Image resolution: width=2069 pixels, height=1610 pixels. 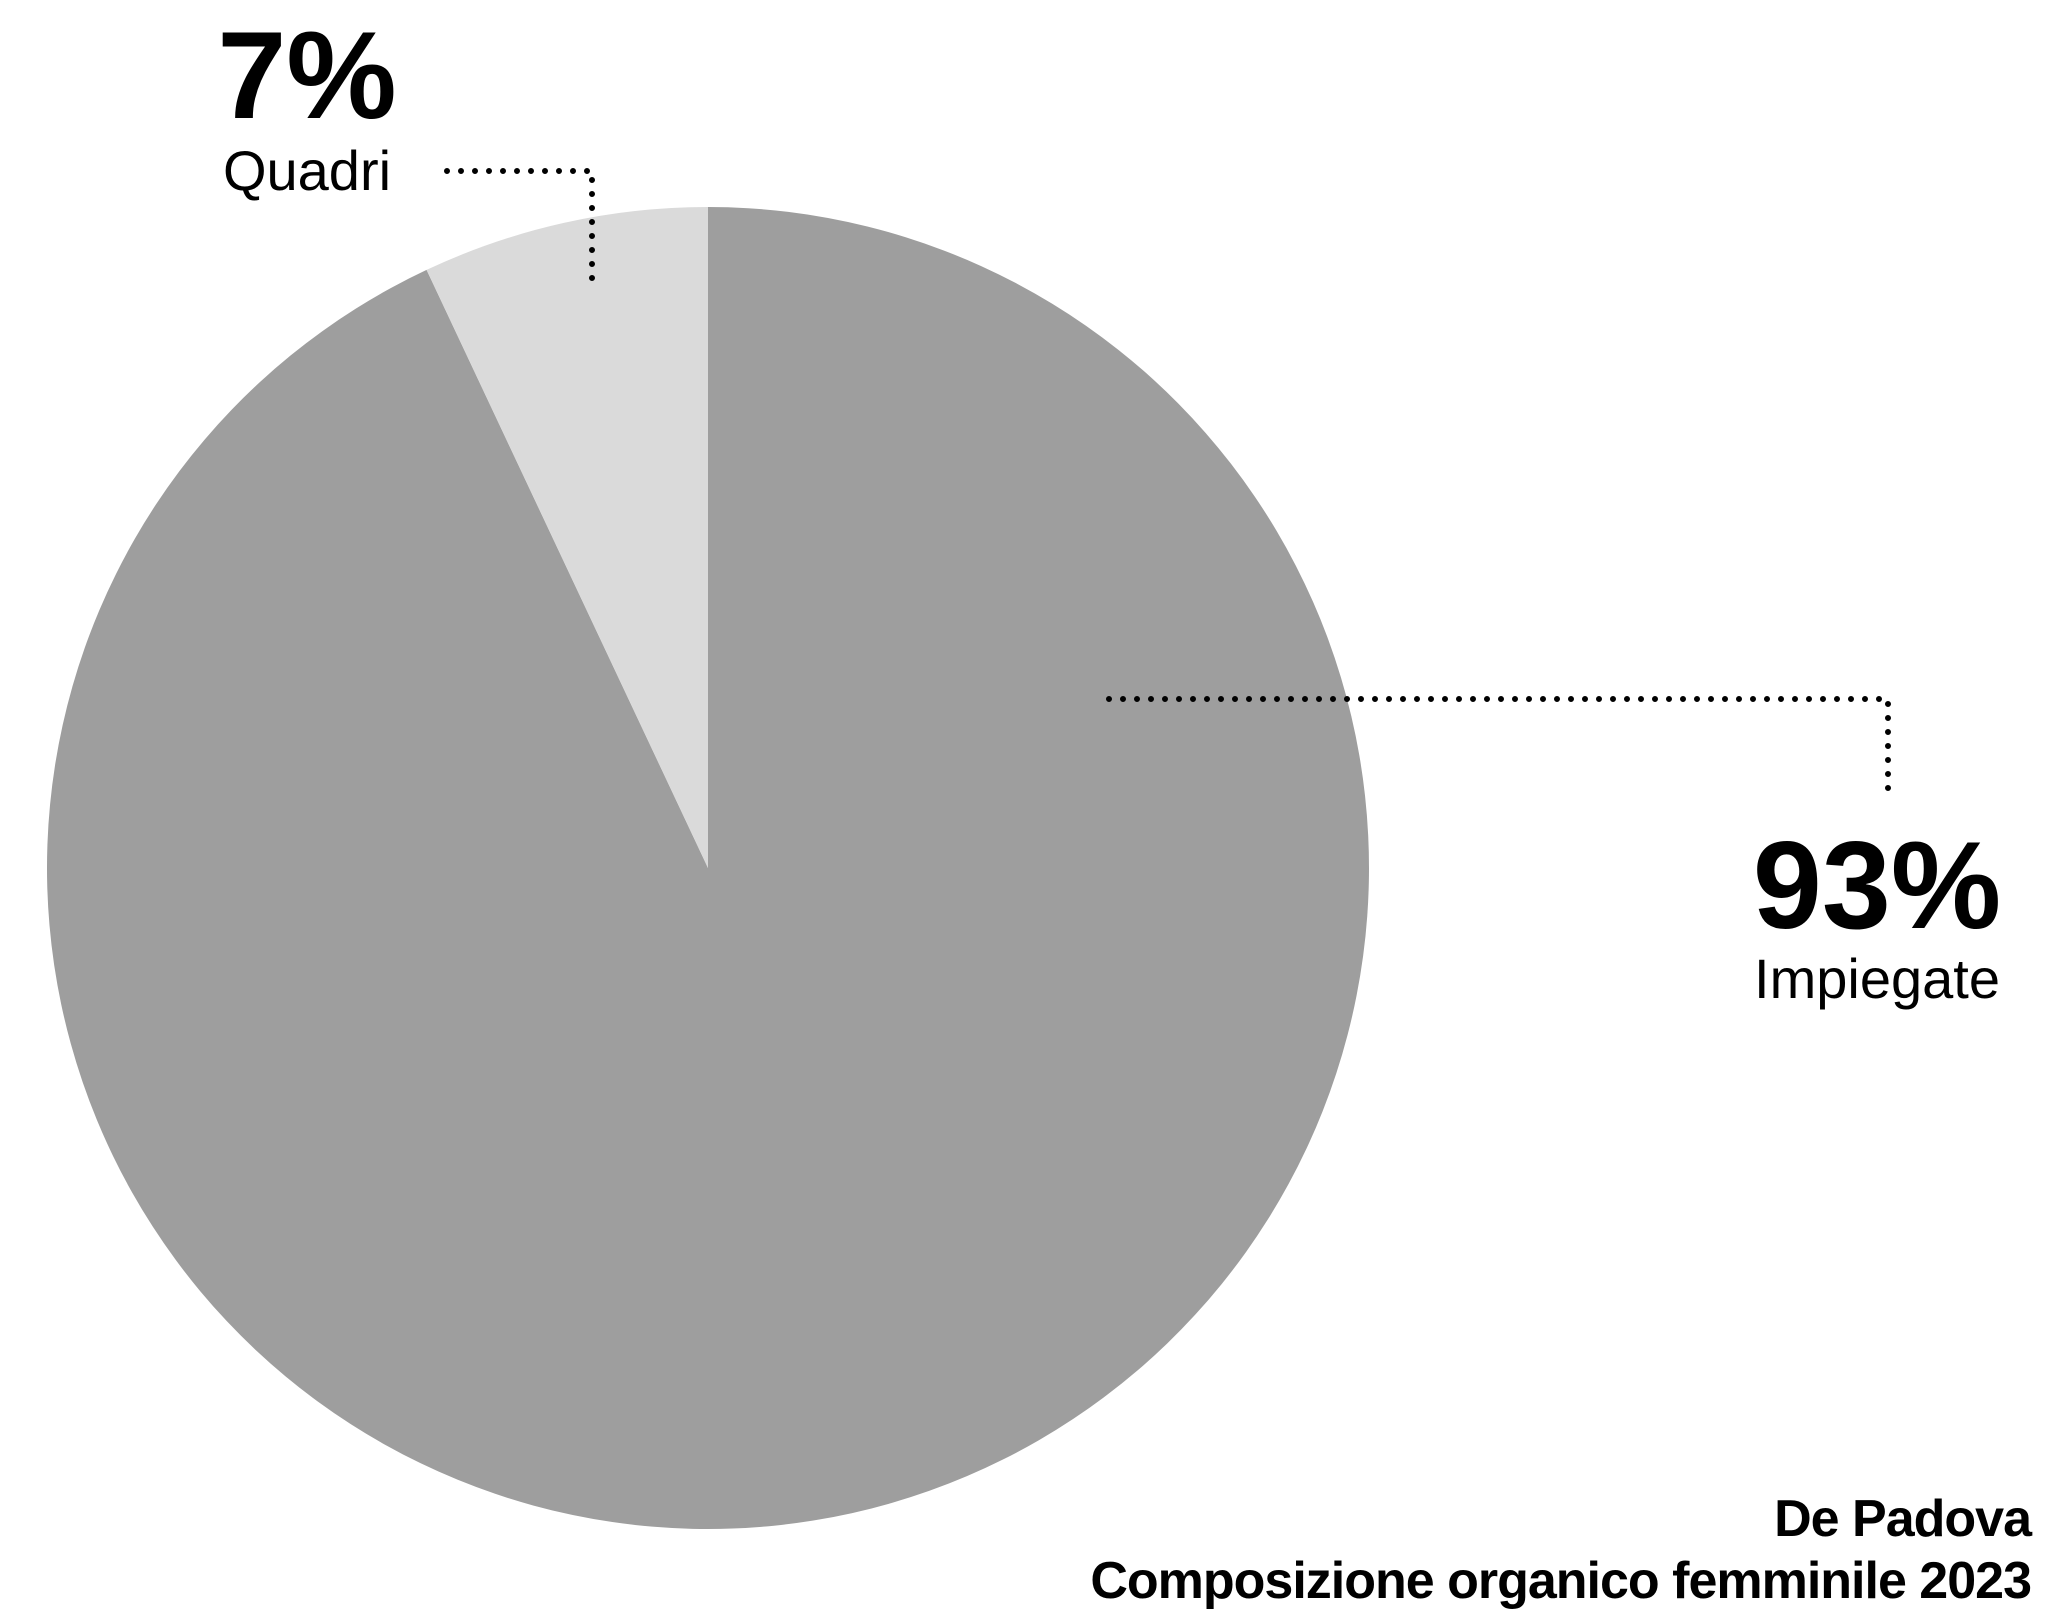 What do you see at coordinates (567, 537) in the screenshot?
I see `pie-slice` at bounding box center [567, 537].